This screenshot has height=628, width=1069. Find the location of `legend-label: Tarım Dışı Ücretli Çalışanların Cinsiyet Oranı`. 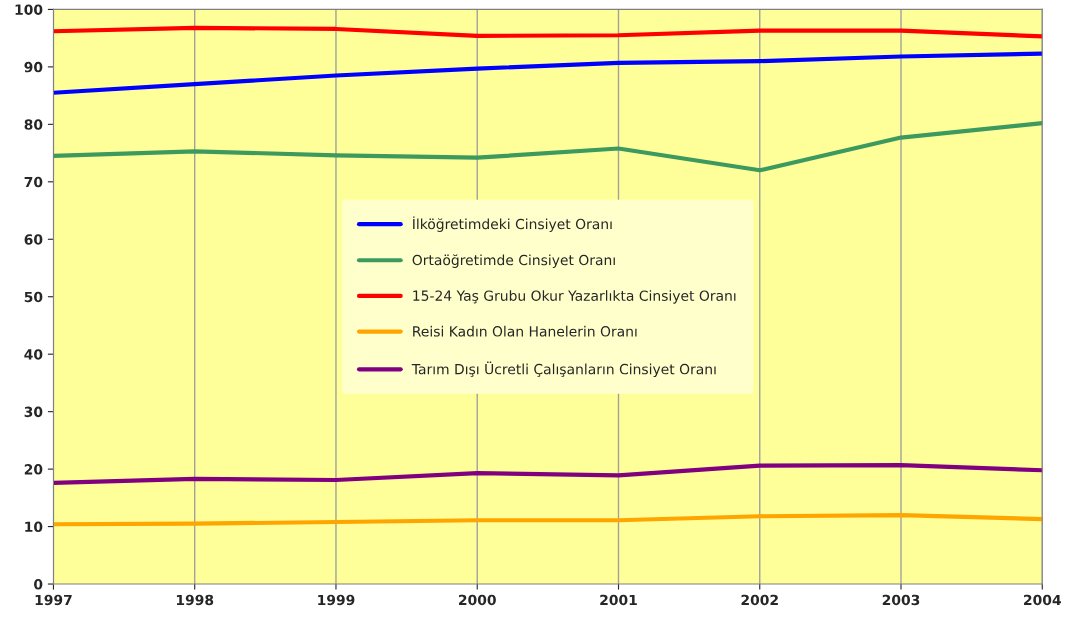

legend-label: Tarım Dışı Ücretli Çalışanların Cinsiyet Oranı is located at coordinates (563, 369).